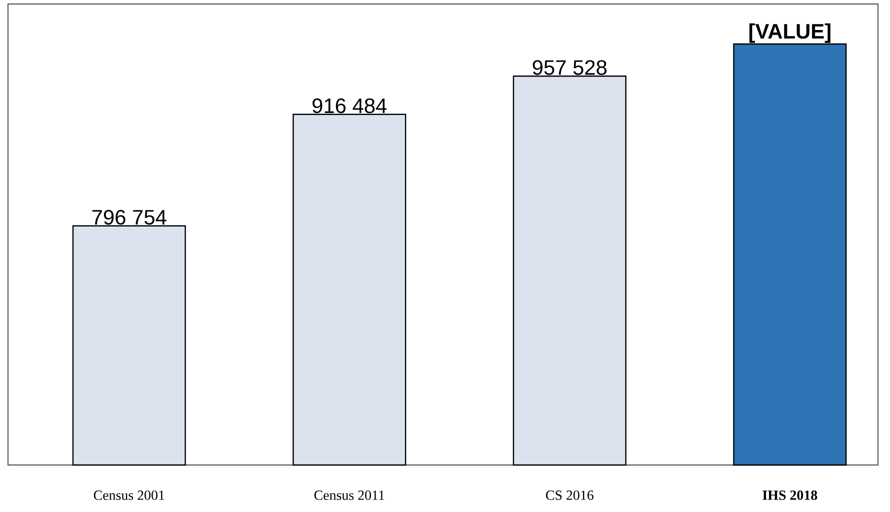 The image size is (890, 512). Describe the element at coordinates (790, 495) in the screenshot. I see `x-tick-label: IHS 2018` at that location.